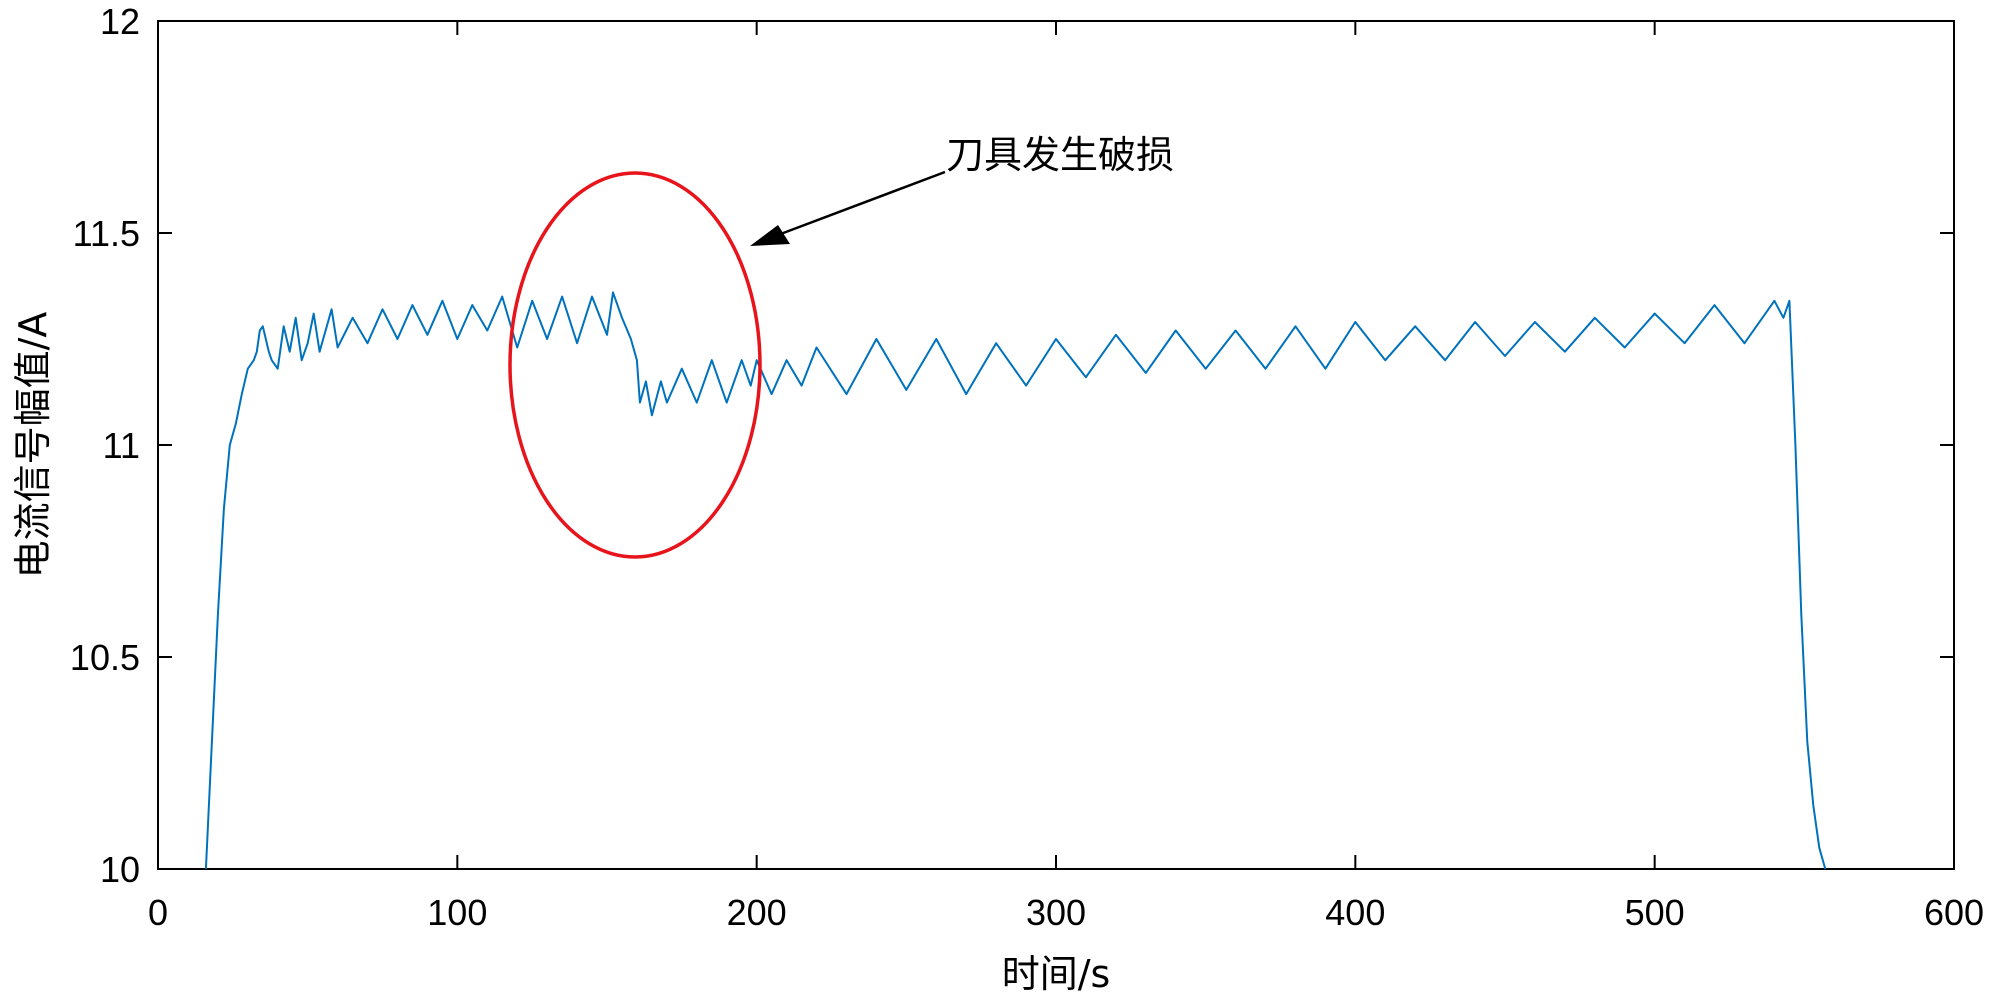  Describe the element at coordinates (1056, 974) in the screenshot. I see `x-axis-title: 时间/s` at that location.